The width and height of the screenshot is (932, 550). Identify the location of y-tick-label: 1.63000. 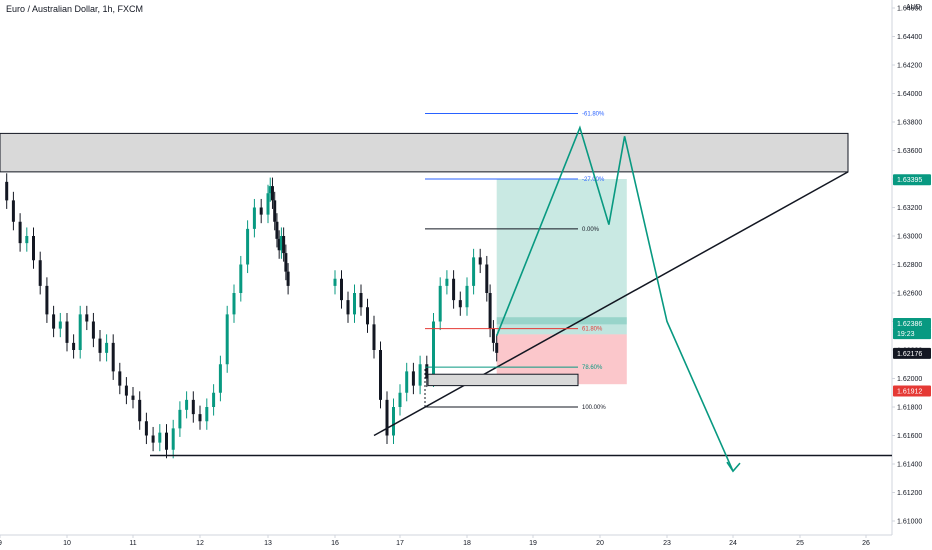
(909, 237).